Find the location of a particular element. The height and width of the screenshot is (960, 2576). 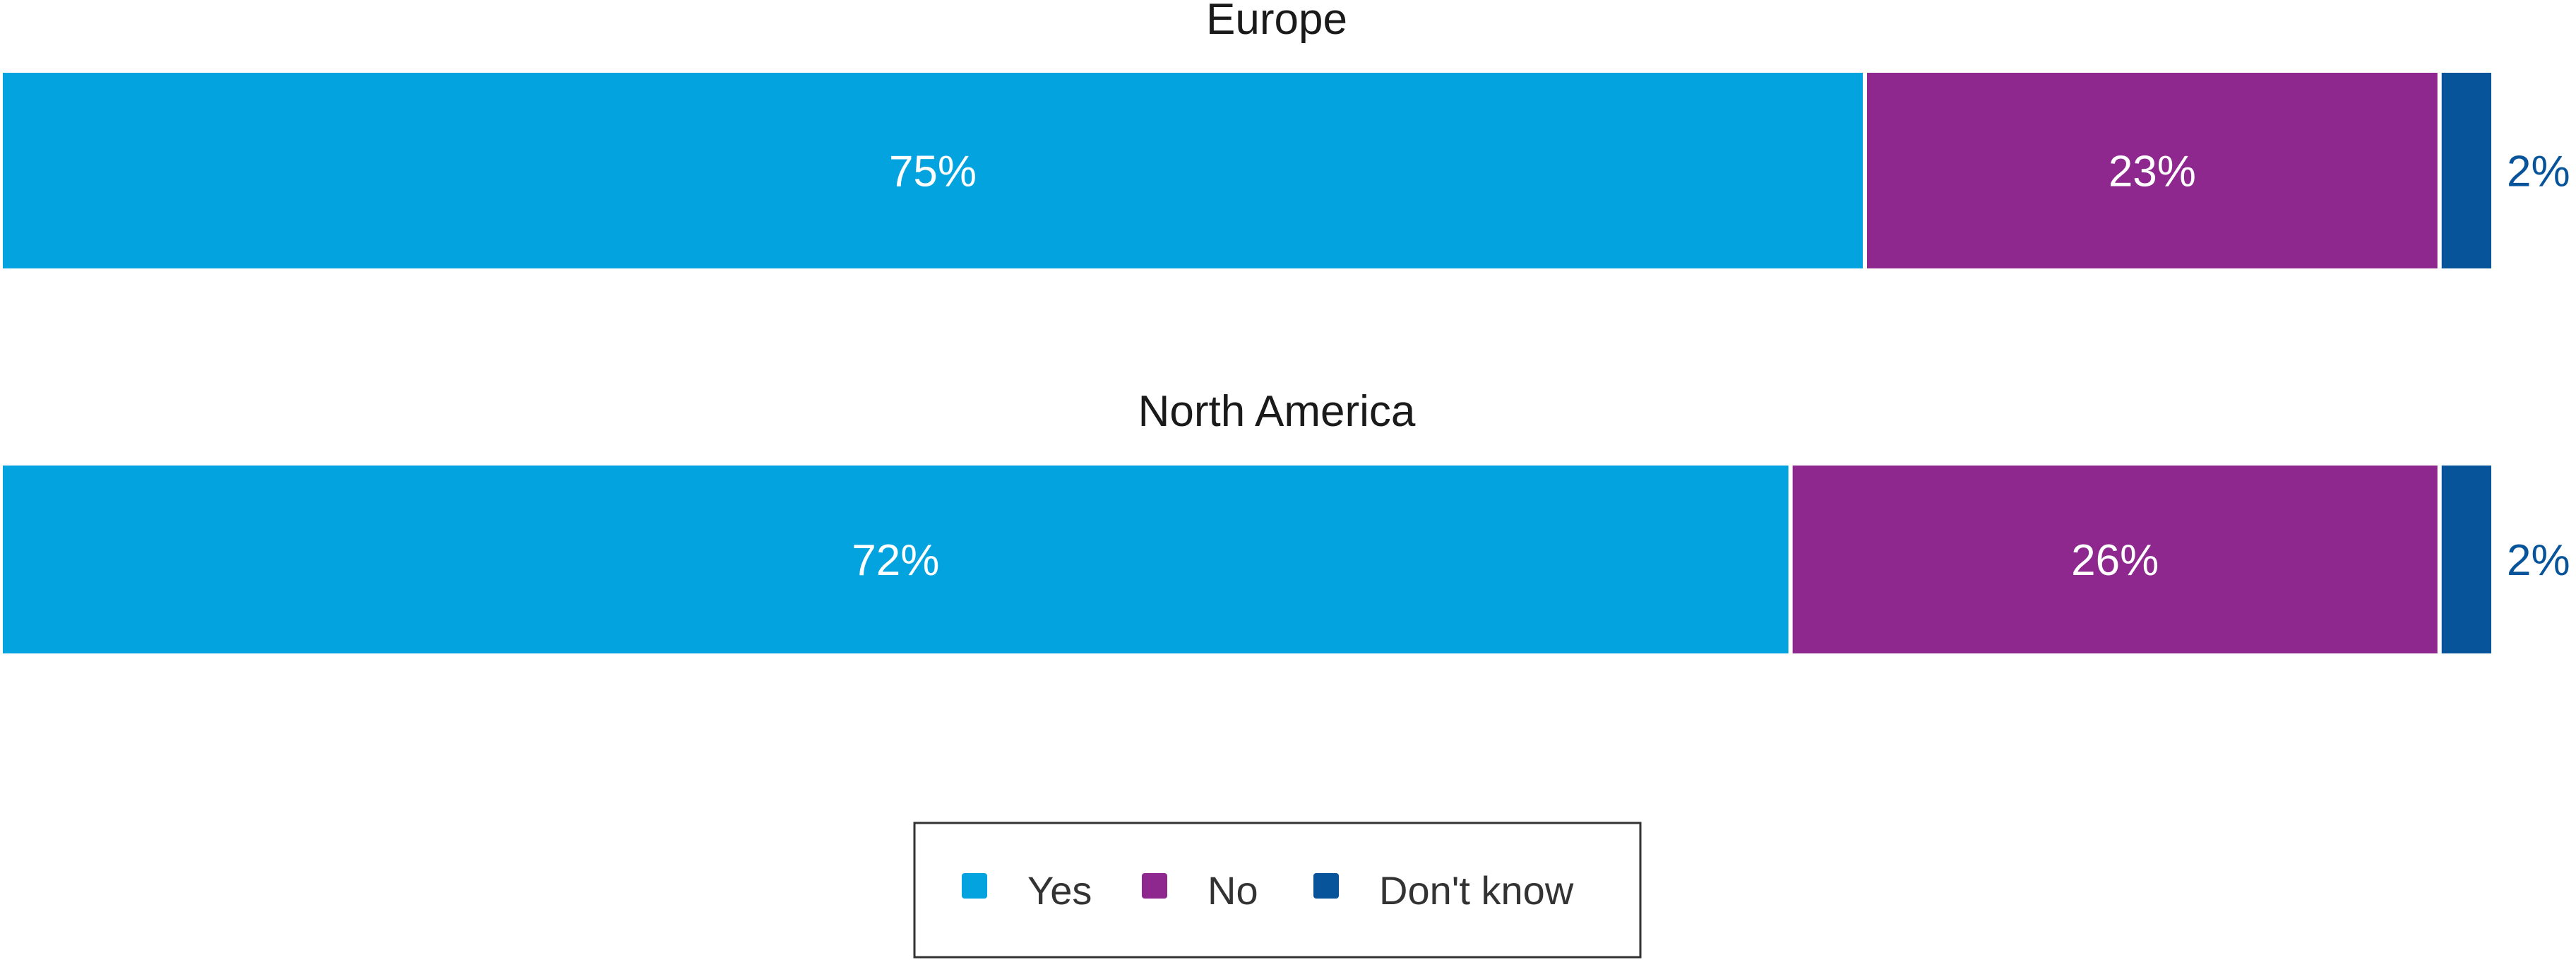

bar-north-america-yes is located at coordinates (896, 559).